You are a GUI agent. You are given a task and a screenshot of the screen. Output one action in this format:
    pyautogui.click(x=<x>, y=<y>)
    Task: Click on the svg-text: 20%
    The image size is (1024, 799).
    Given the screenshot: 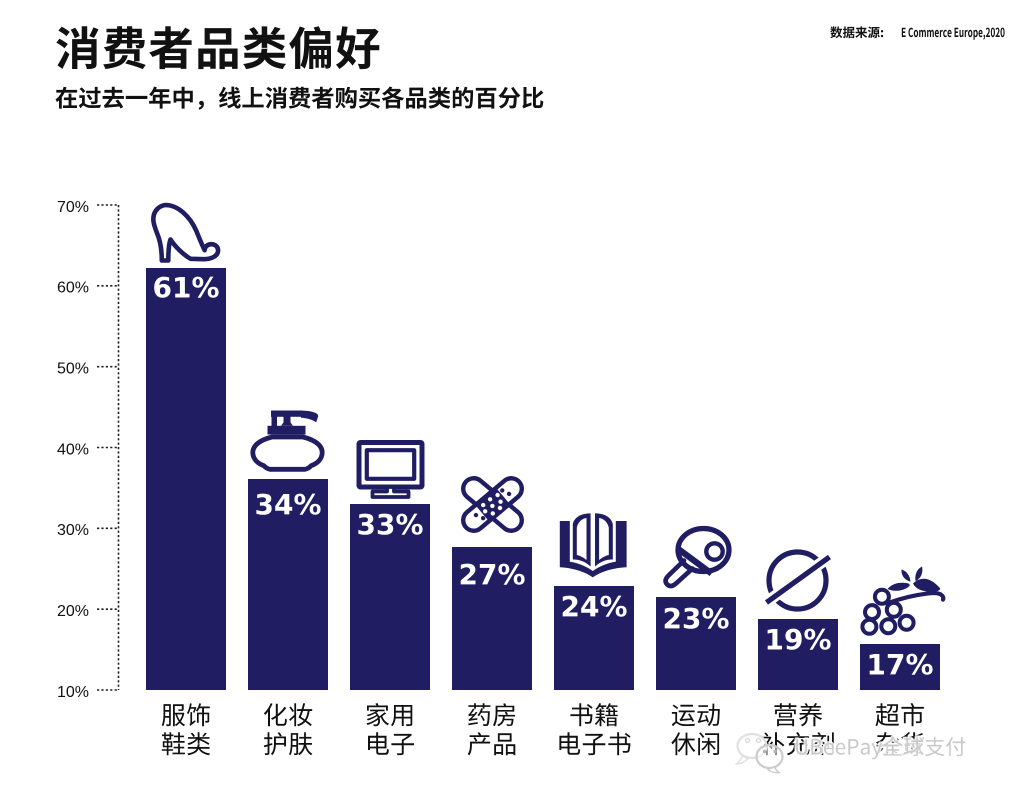 What is the action you would take?
    pyautogui.click(x=73, y=611)
    